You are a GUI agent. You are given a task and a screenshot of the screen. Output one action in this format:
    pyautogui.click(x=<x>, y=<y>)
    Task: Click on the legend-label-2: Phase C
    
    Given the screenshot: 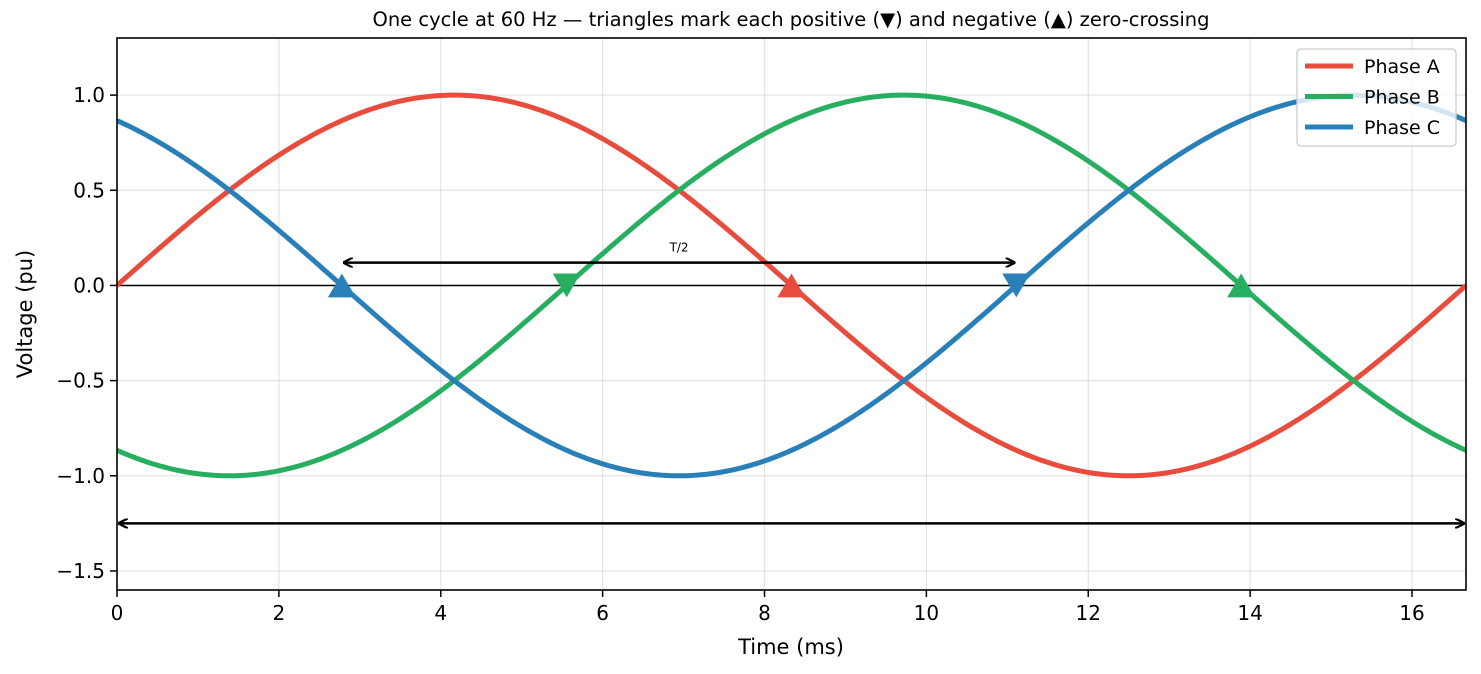 What is the action you would take?
    pyautogui.click(x=1402, y=128)
    